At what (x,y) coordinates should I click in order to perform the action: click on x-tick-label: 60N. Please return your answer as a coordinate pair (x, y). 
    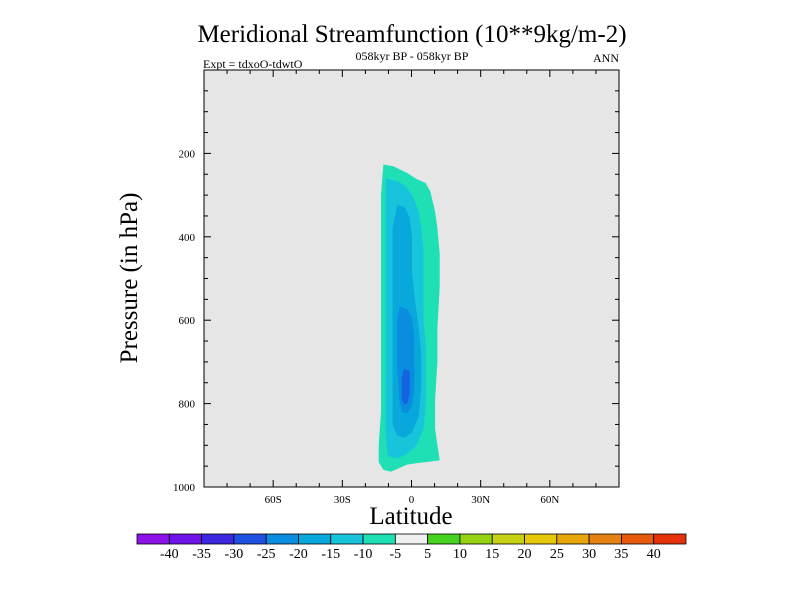
    Looking at the image, I should click on (549, 500).